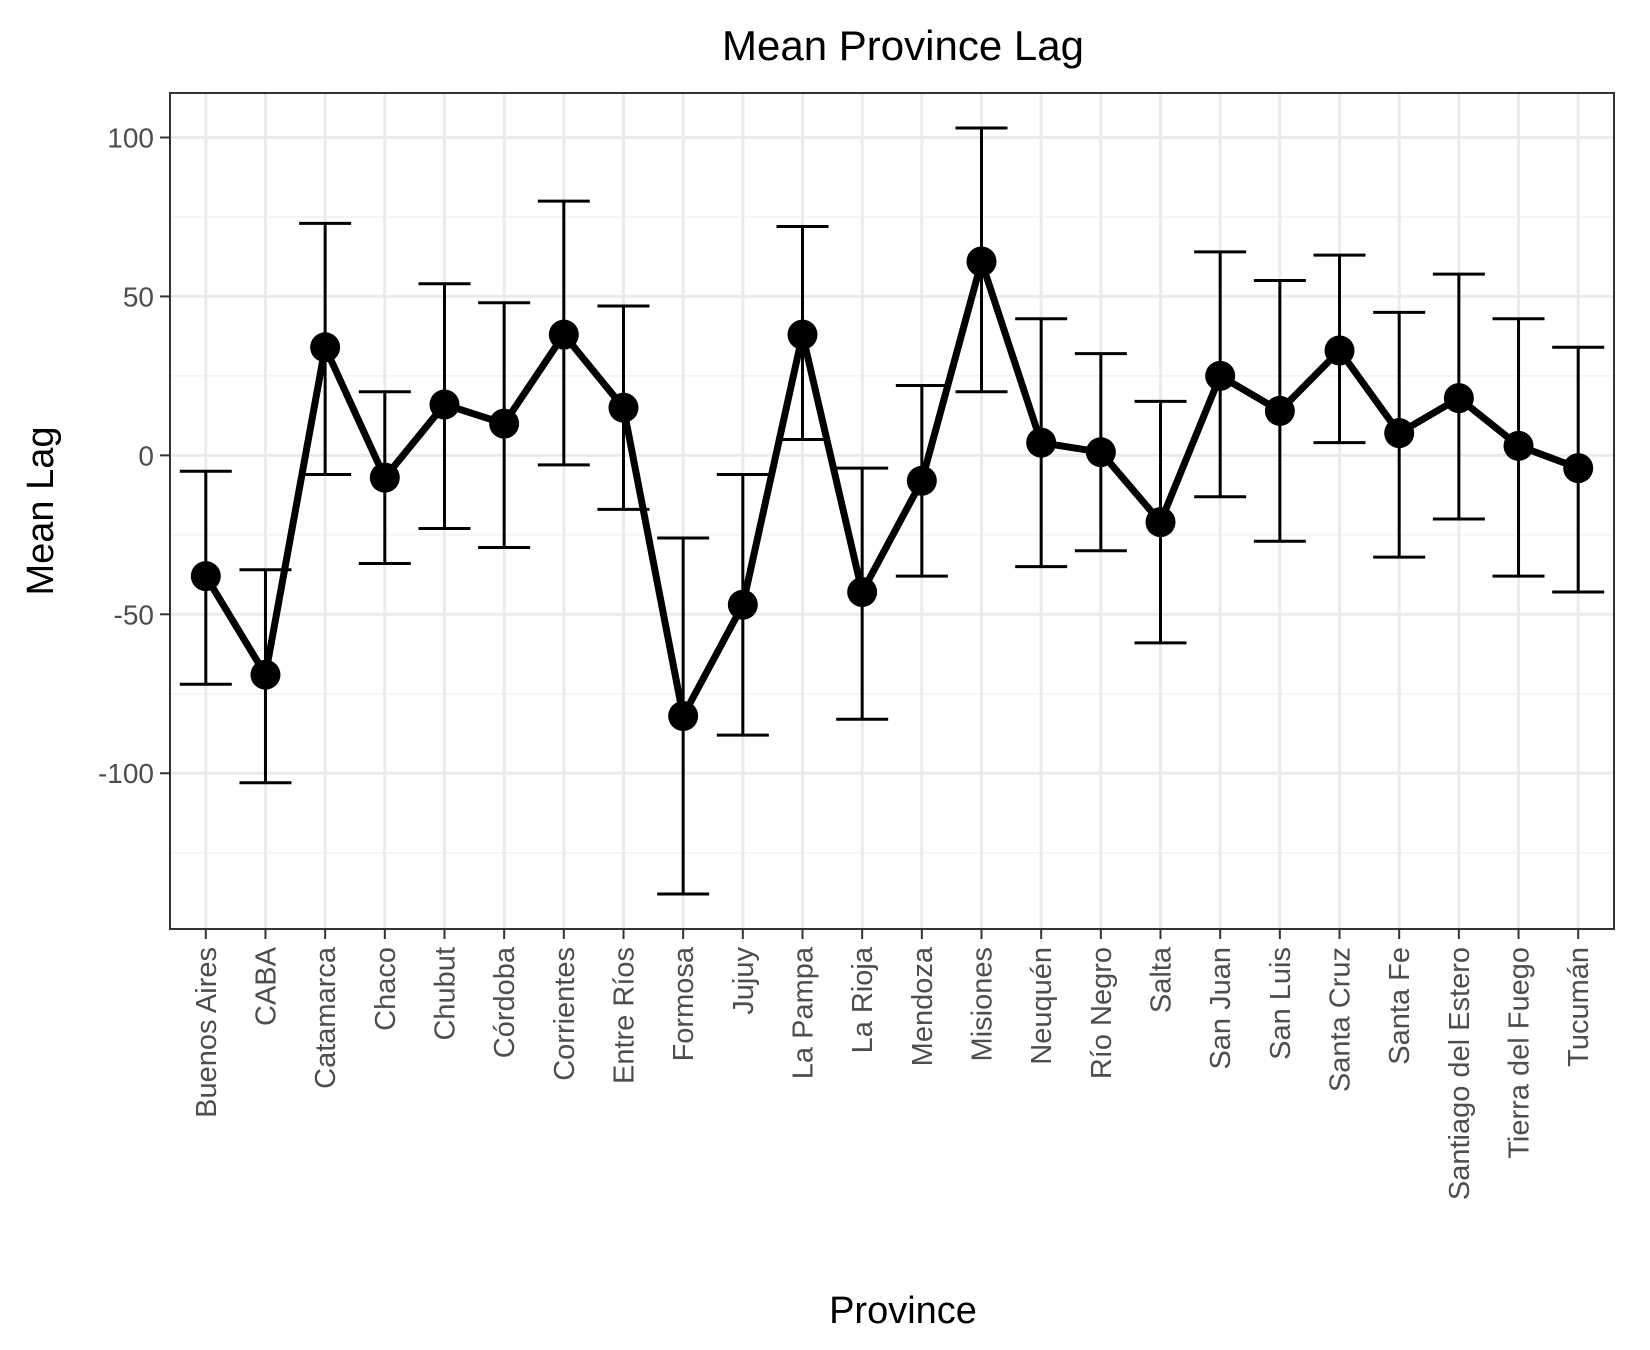  I want to click on y-tick-label: -50, so click(134, 614).